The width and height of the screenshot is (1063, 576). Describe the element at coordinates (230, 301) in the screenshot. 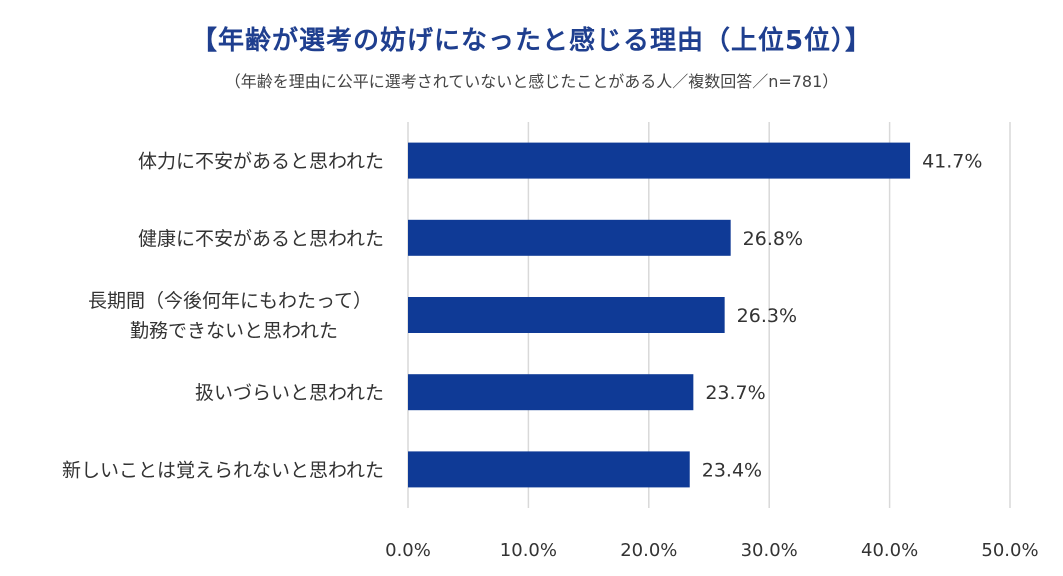

I see `category-label: 長期間（今後何年にもわたって）` at that location.